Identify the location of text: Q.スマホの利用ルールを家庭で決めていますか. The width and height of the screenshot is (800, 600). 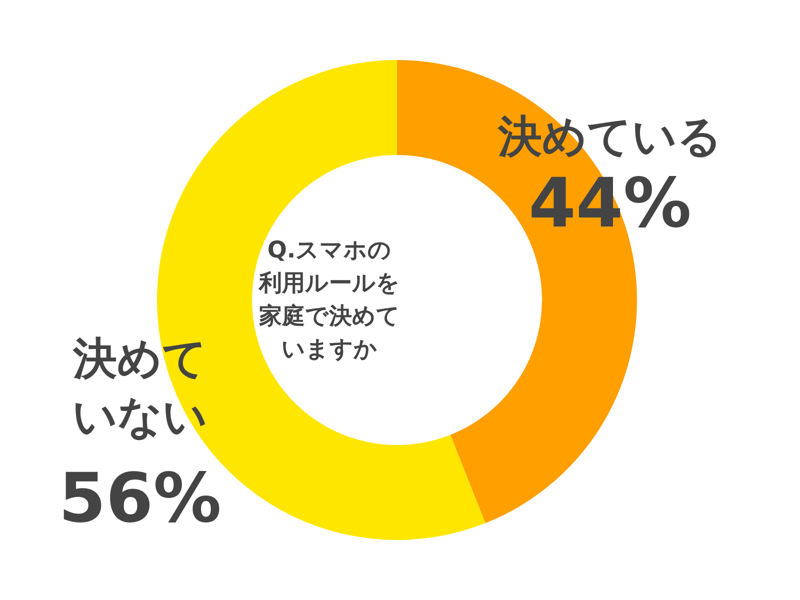
(329, 300).